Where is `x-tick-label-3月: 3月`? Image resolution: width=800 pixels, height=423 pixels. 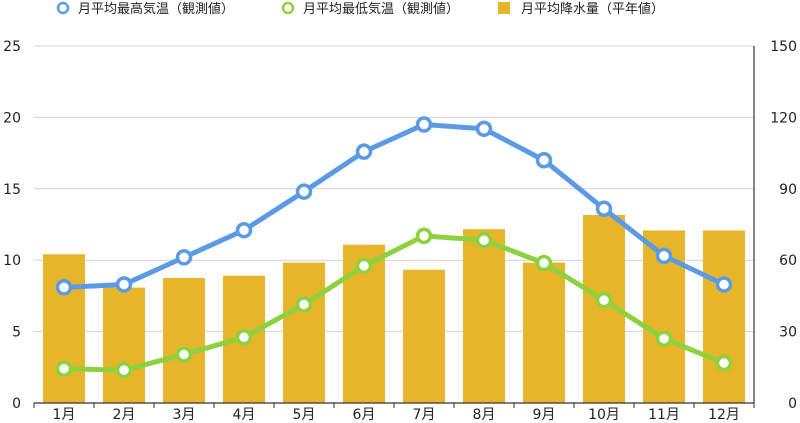 x-tick-label-3月: 3月 is located at coordinates (184, 415).